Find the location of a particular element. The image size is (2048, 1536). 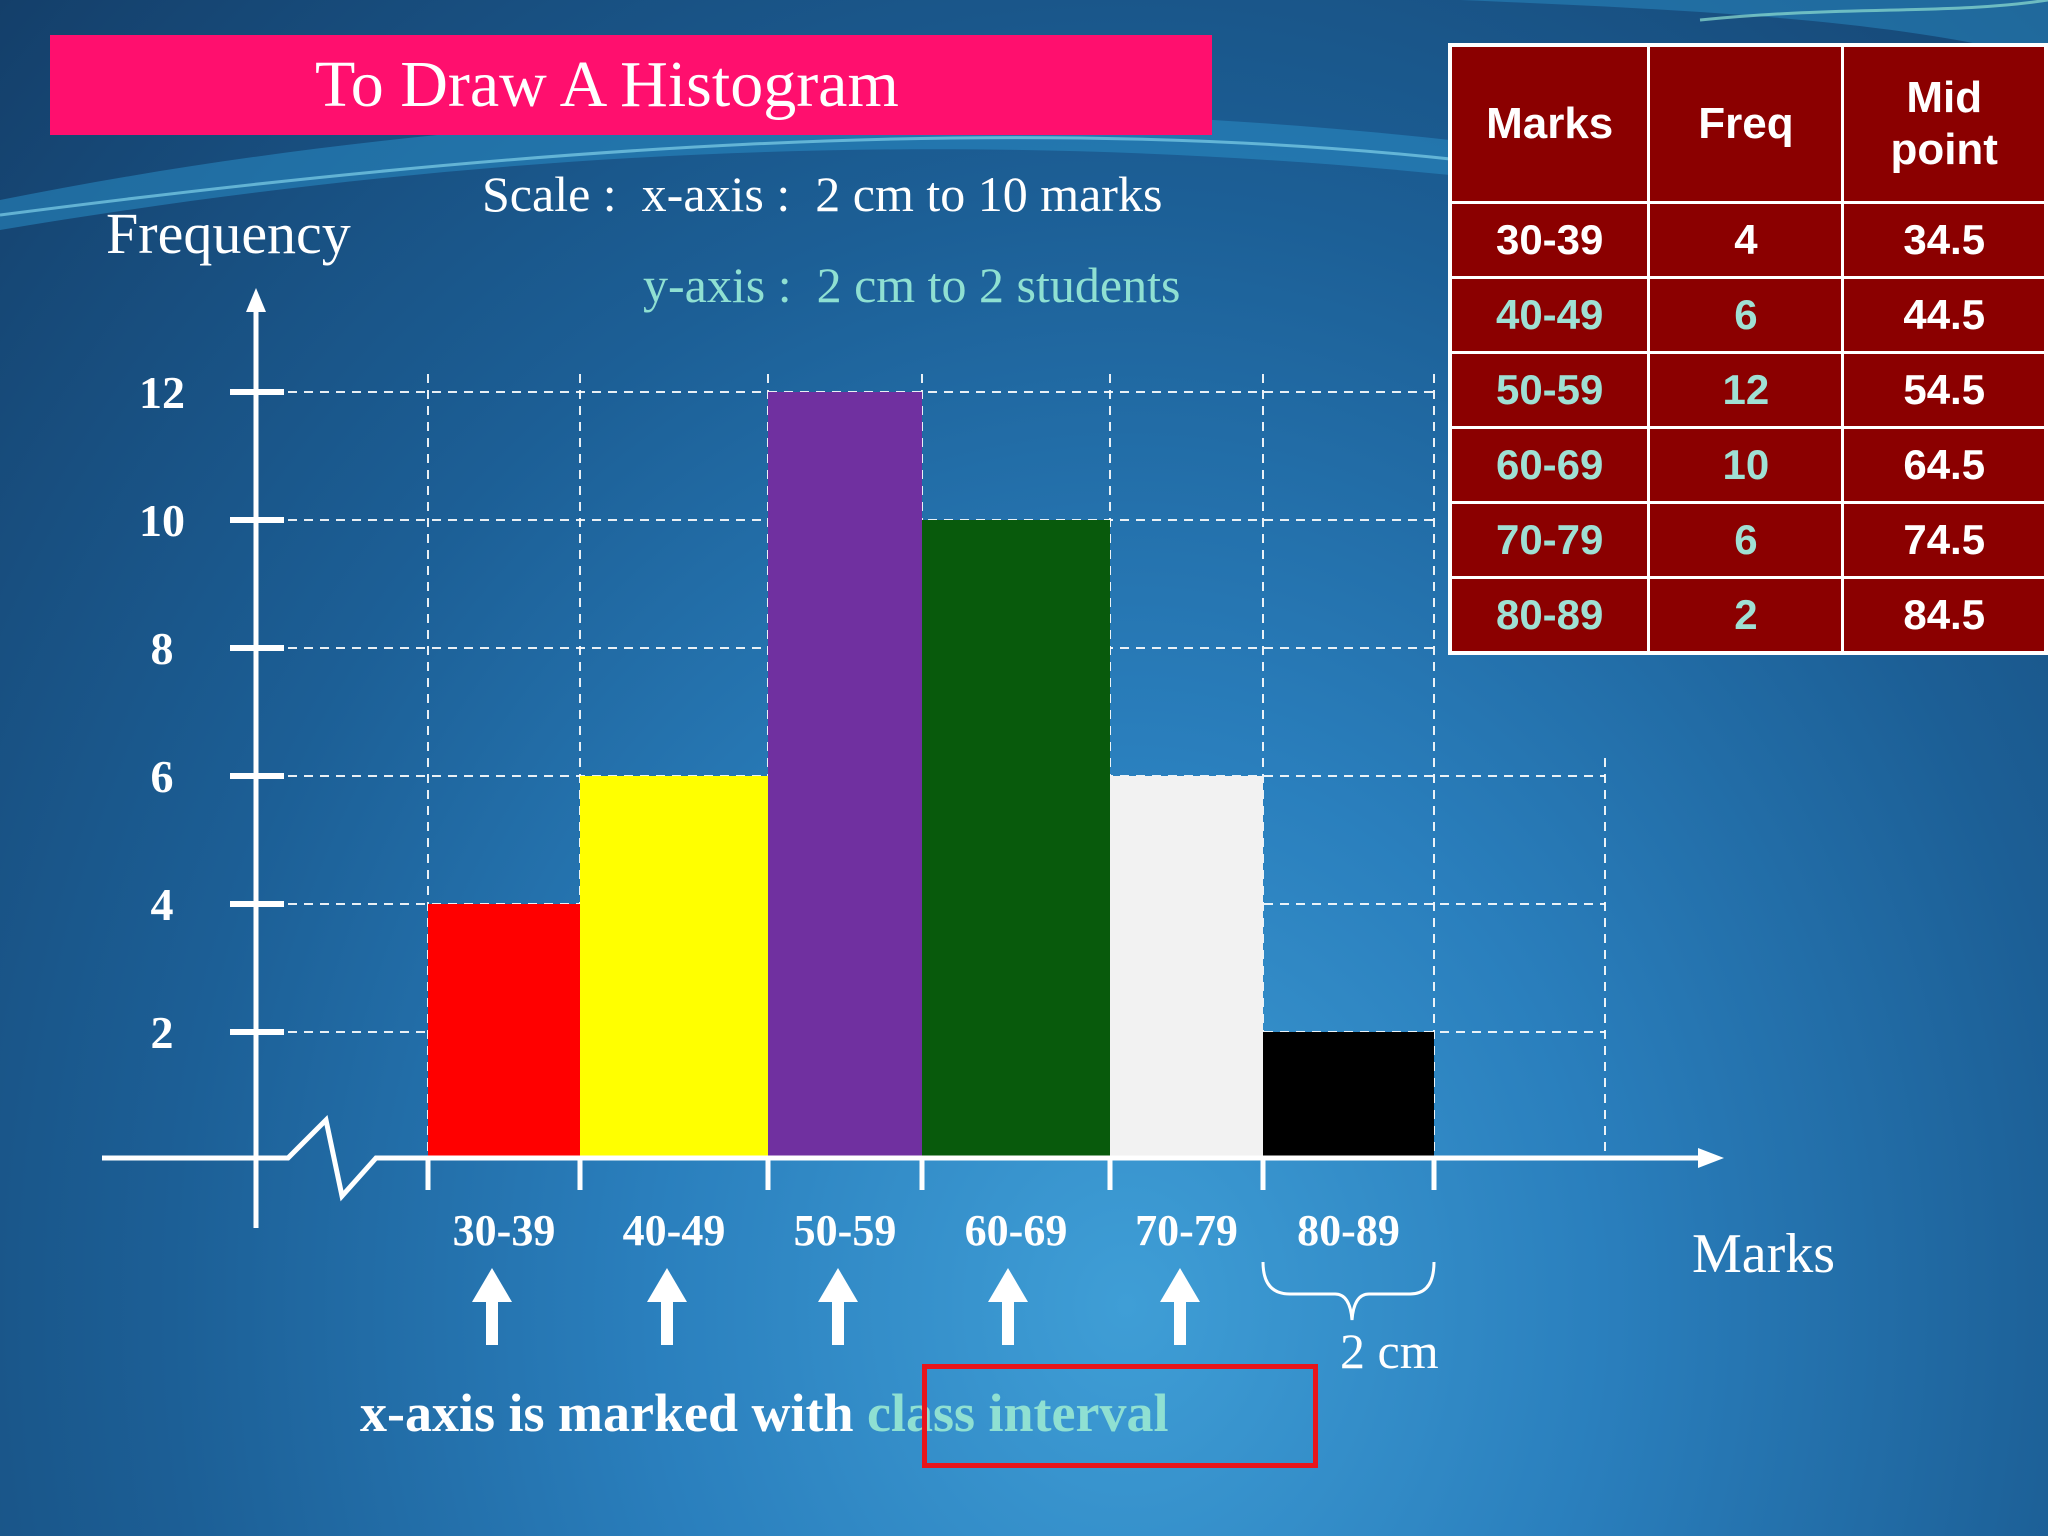

x-tick-label: 80-89 is located at coordinates (1348, 1230).